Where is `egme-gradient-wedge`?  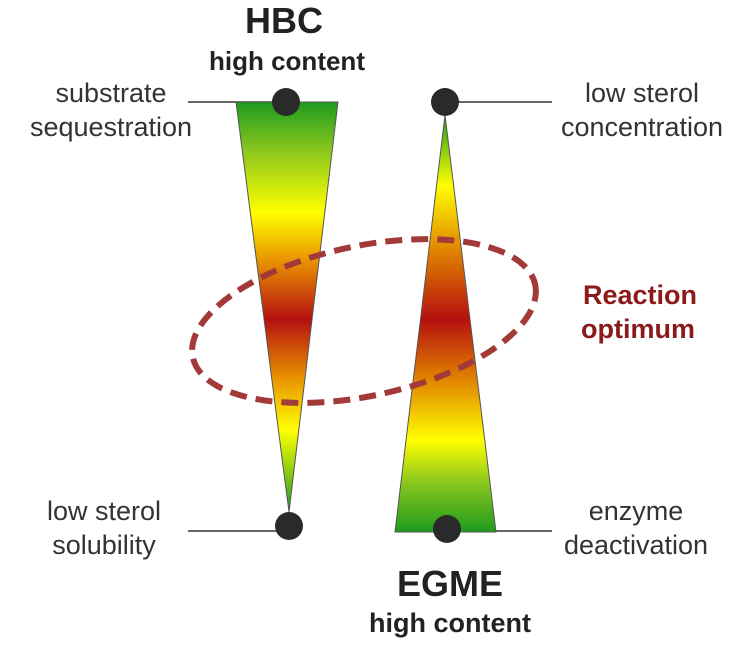
egme-gradient-wedge is located at coordinates (445, 323).